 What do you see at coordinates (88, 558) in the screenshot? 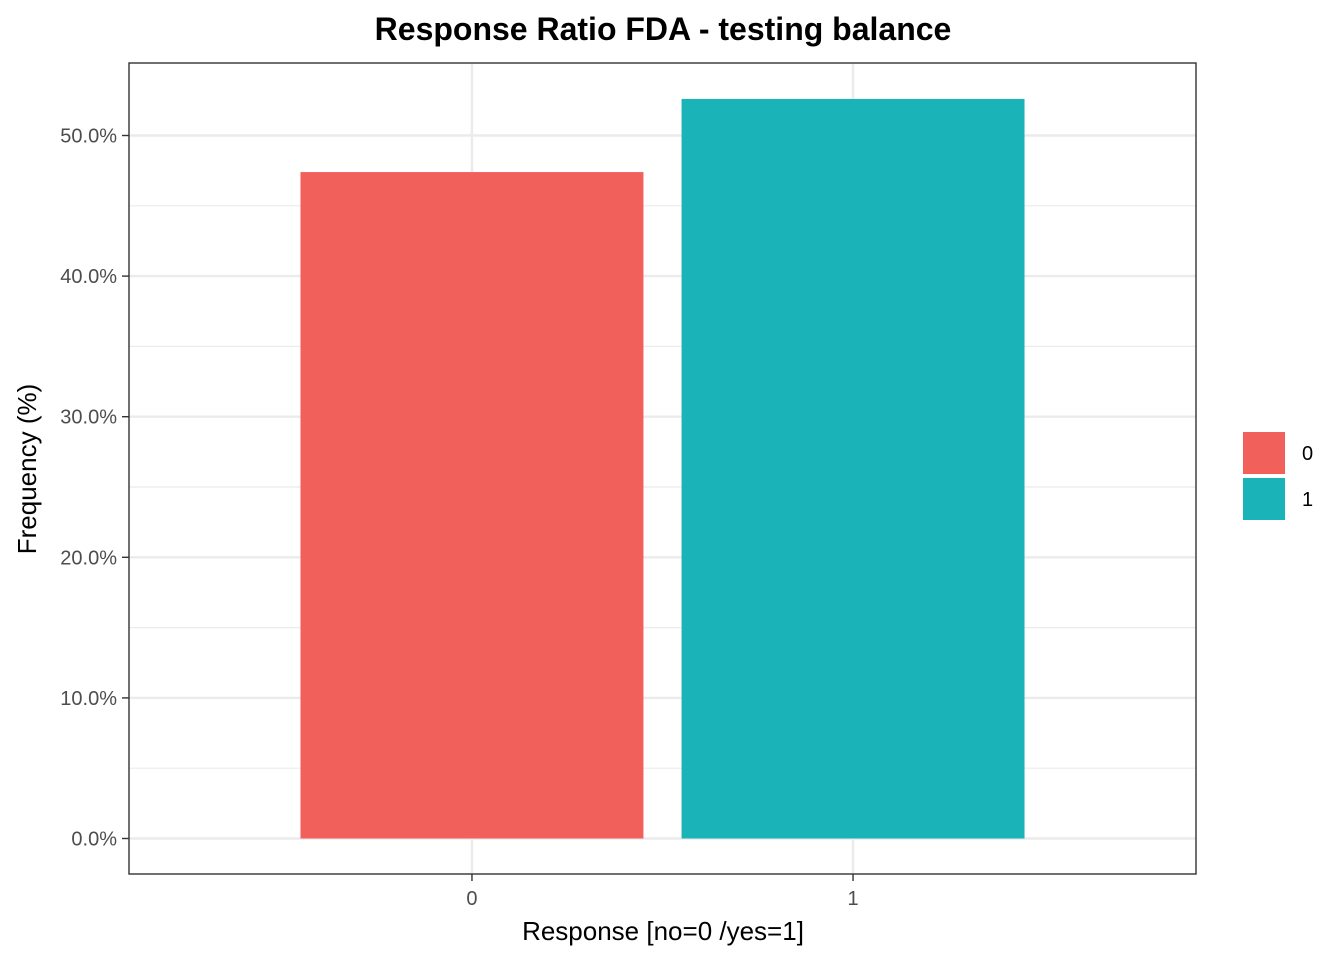
I see `y-tick-label: 20.0%` at bounding box center [88, 558].